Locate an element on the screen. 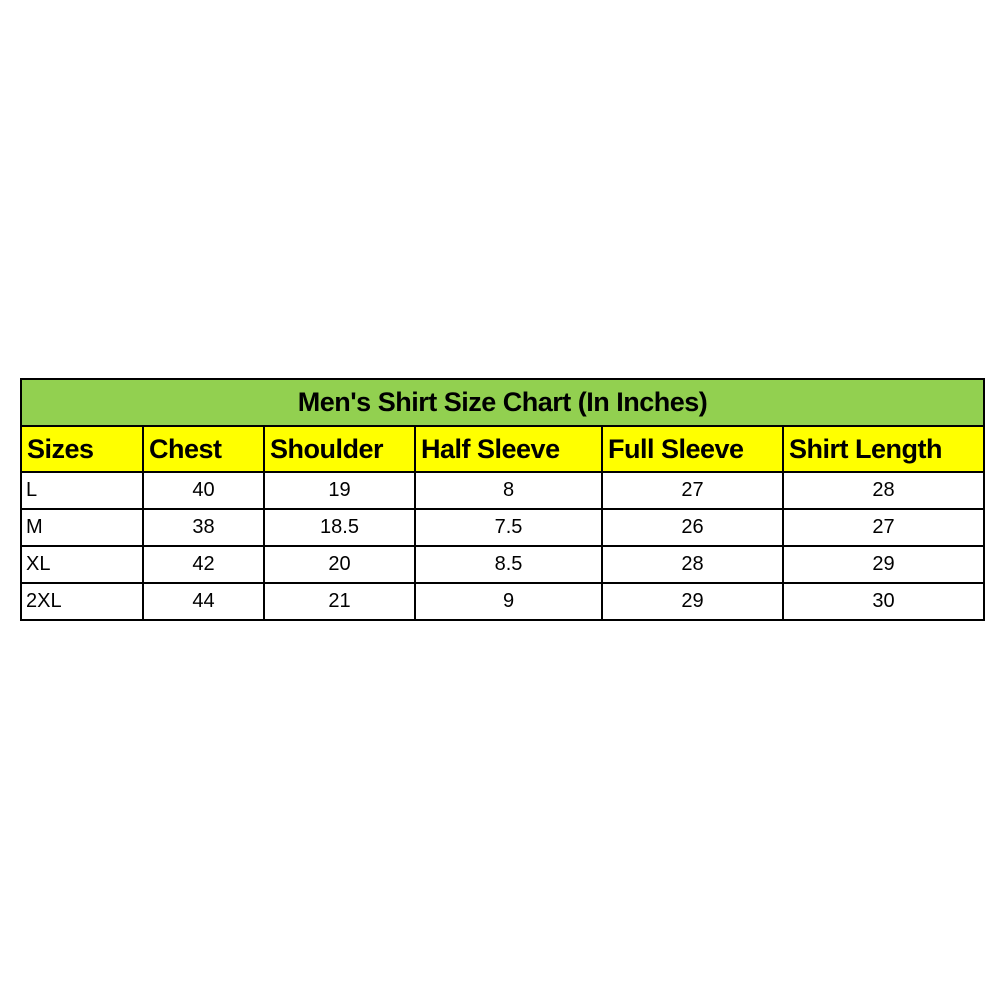 The width and height of the screenshot is (1000, 1000). cell-shirt-length: 28 is located at coordinates (883, 490).